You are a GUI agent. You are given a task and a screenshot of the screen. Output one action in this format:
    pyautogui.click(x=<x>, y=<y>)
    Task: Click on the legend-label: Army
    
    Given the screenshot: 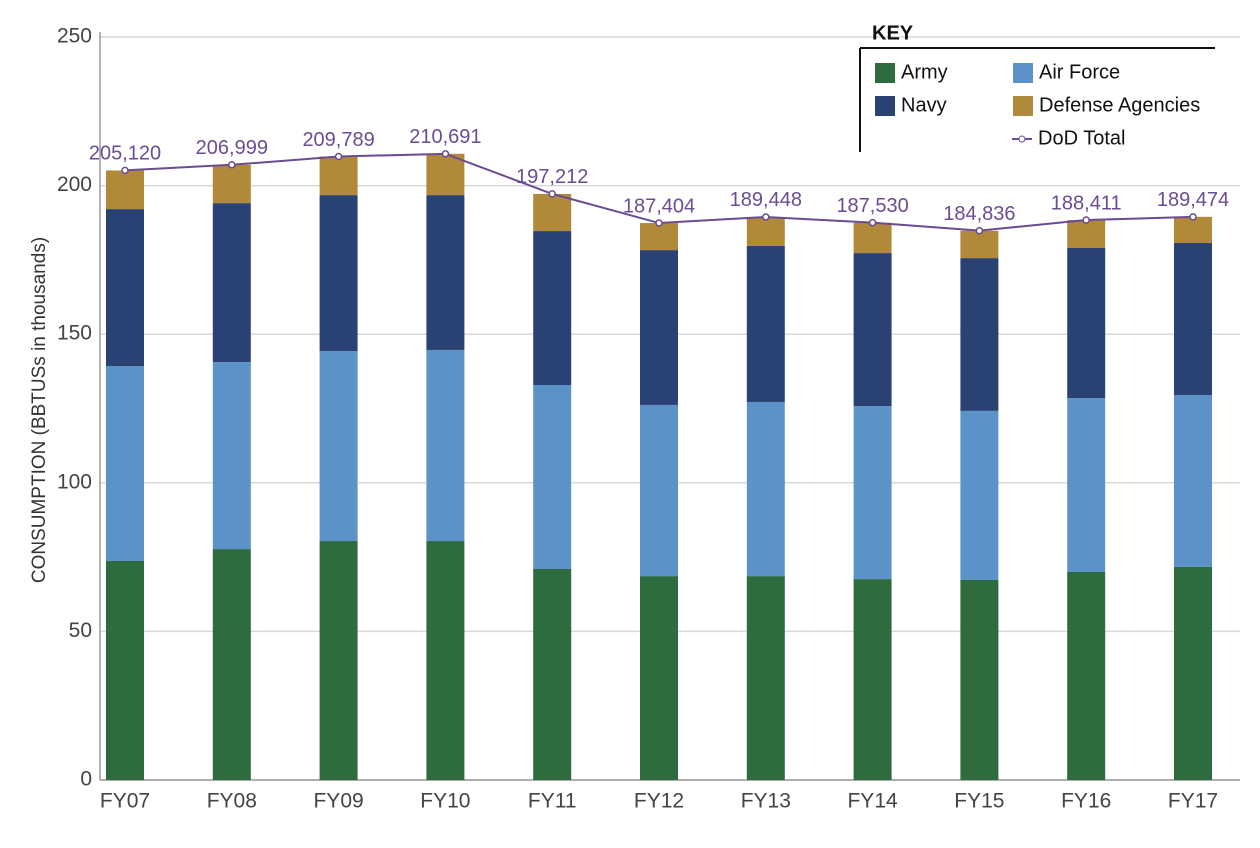 What is the action you would take?
    pyautogui.click(x=924, y=72)
    